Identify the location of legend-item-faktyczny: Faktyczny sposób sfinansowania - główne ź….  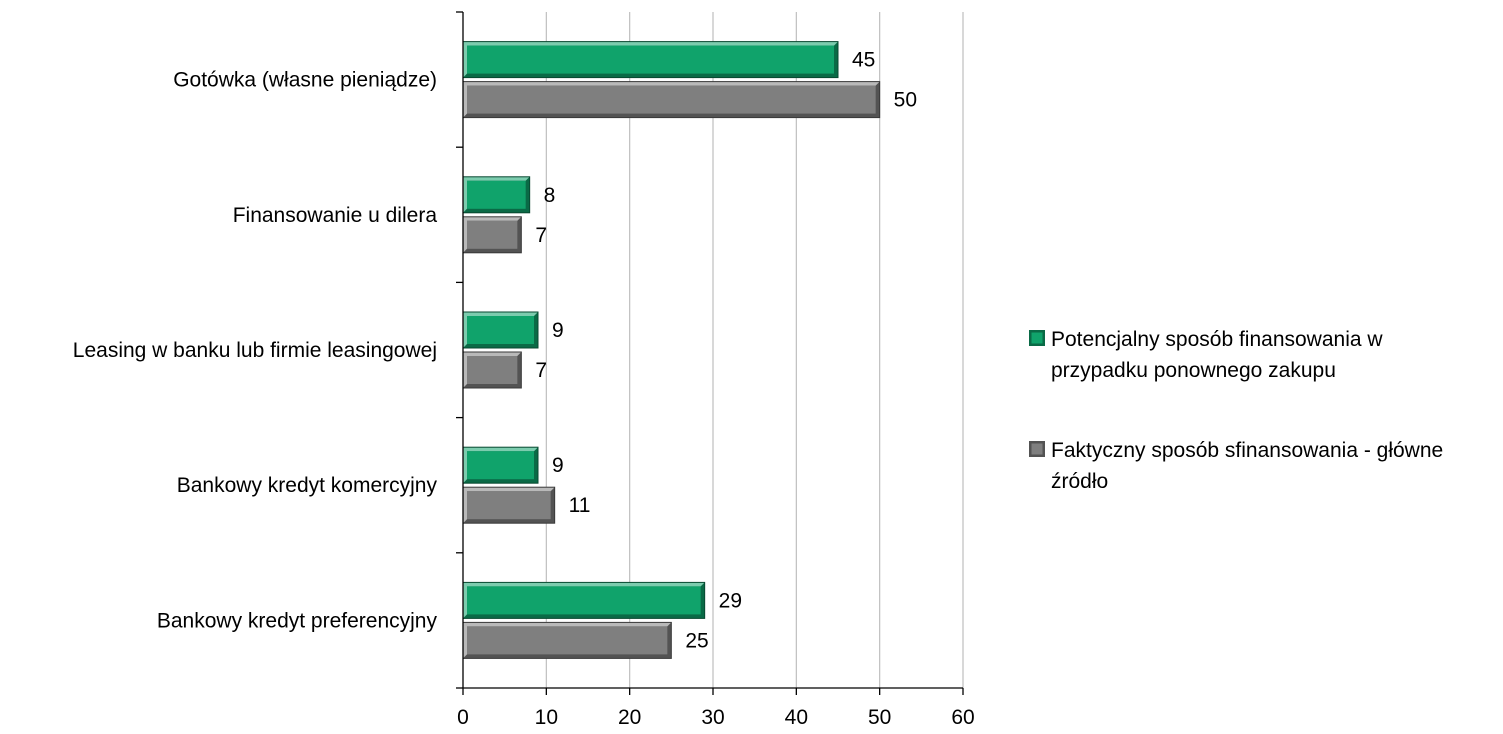
(1236, 466).